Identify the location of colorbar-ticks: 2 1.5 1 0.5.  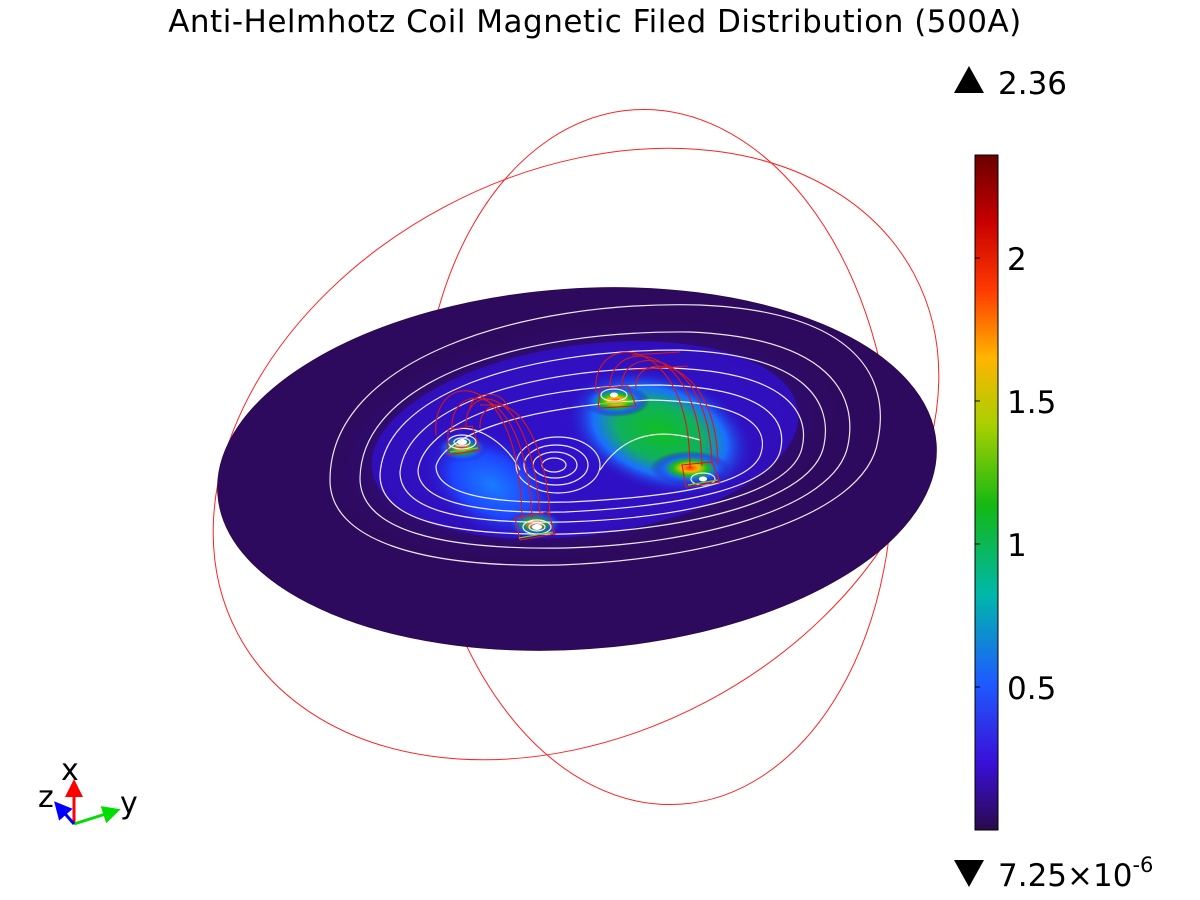
(1015, 474).